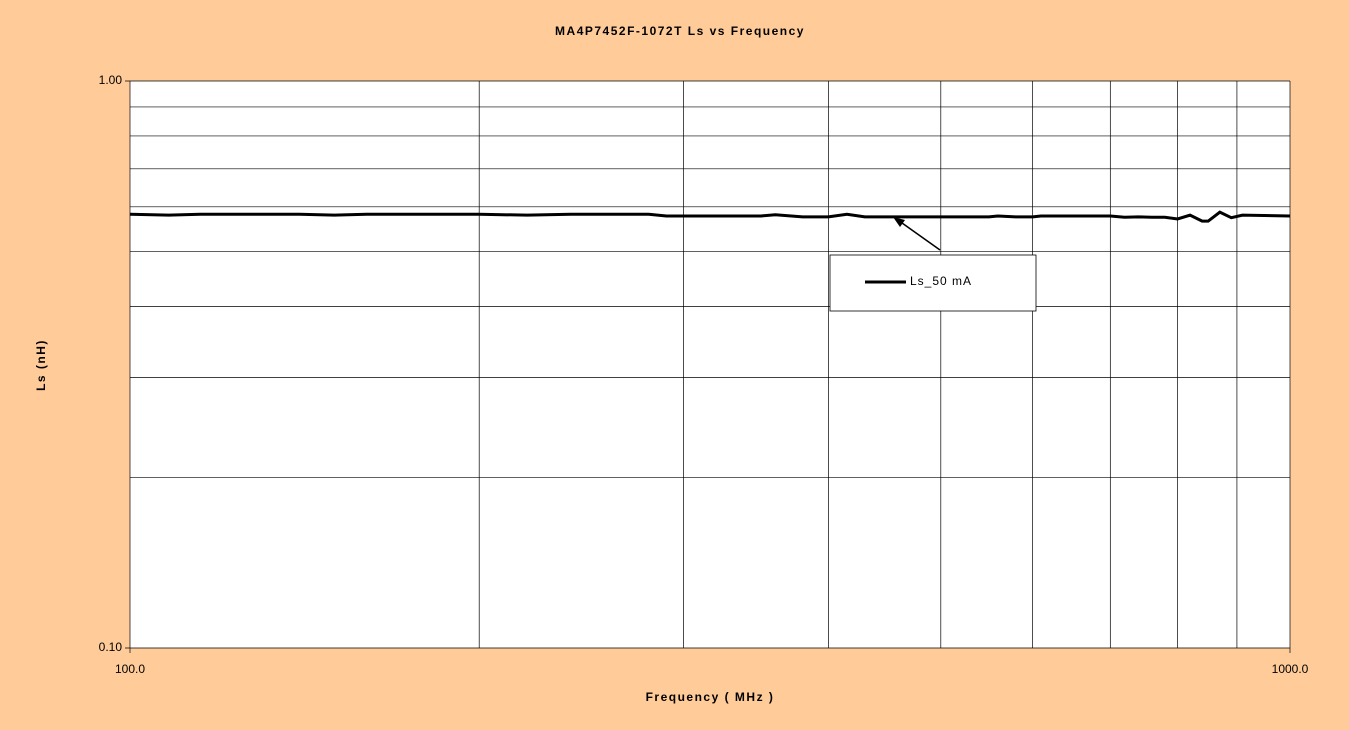 This screenshot has width=1349, height=730. I want to click on y-tick-label: 1.00, so click(111, 80).